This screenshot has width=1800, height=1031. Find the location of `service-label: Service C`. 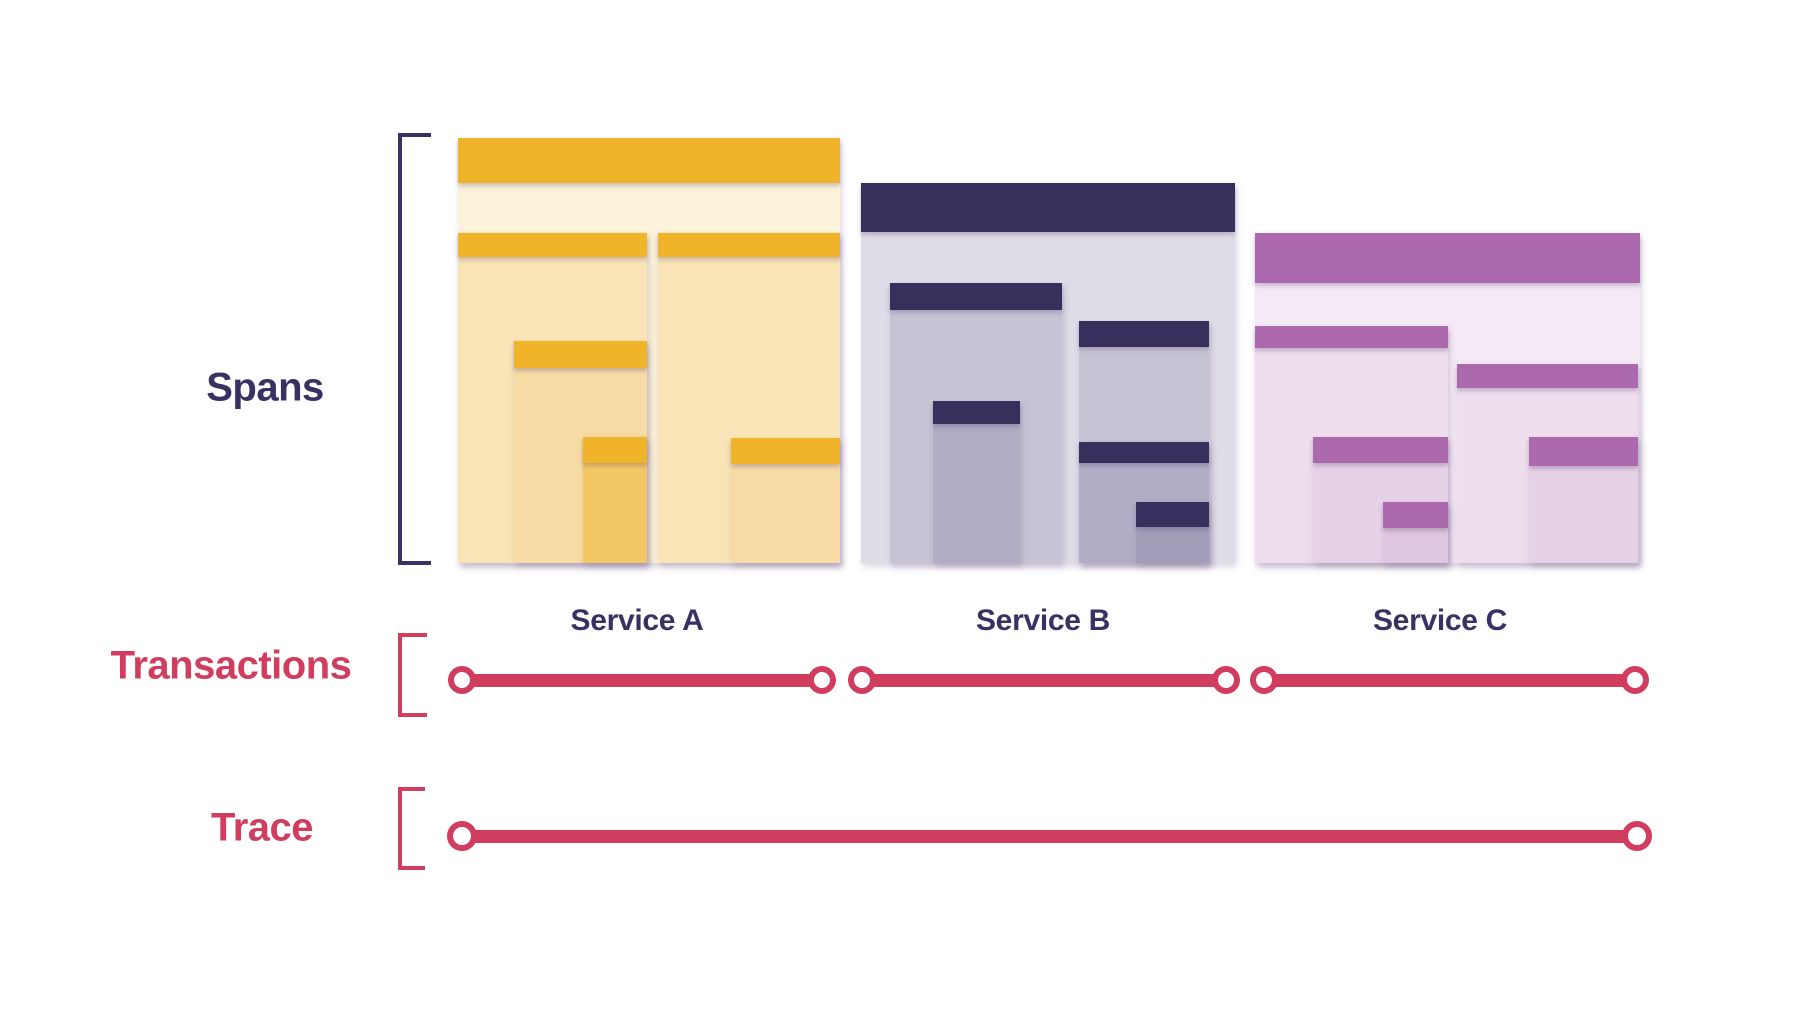

service-label: Service C is located at coordinates (1440, 620).